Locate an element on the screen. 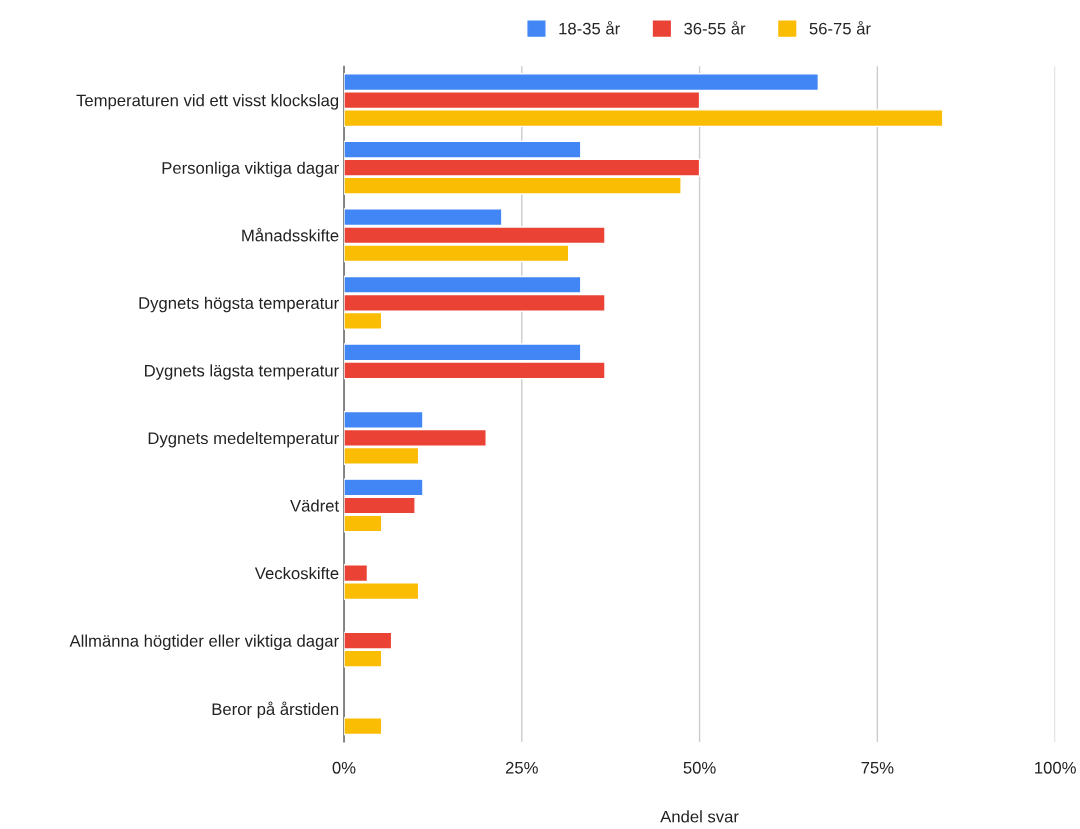 Image resolution: width=1080 pixels, height=829 pixels. legend-label: 36-55 år is located at coordinates (715, 27).